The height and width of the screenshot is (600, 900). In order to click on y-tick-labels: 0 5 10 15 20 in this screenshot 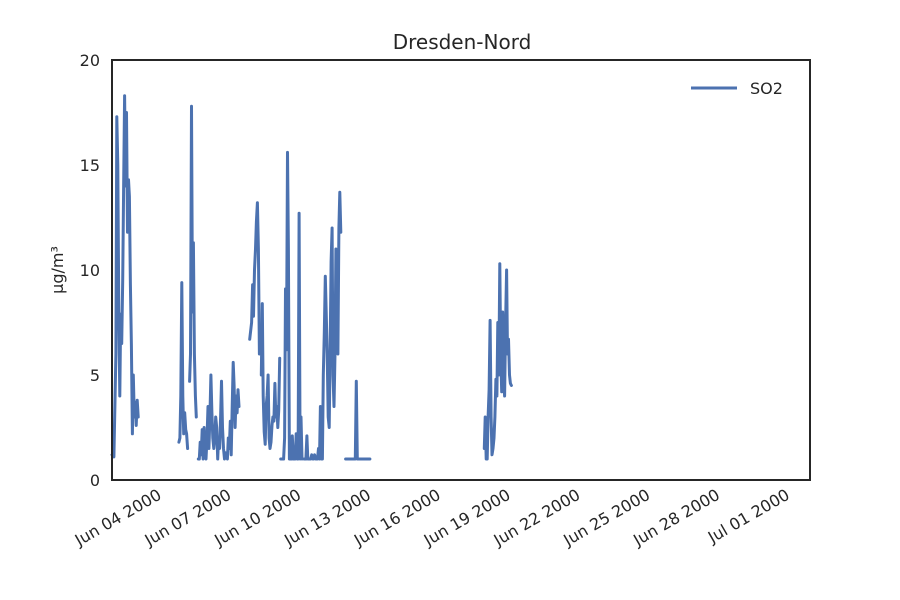, I will do `click(90, 270)`.